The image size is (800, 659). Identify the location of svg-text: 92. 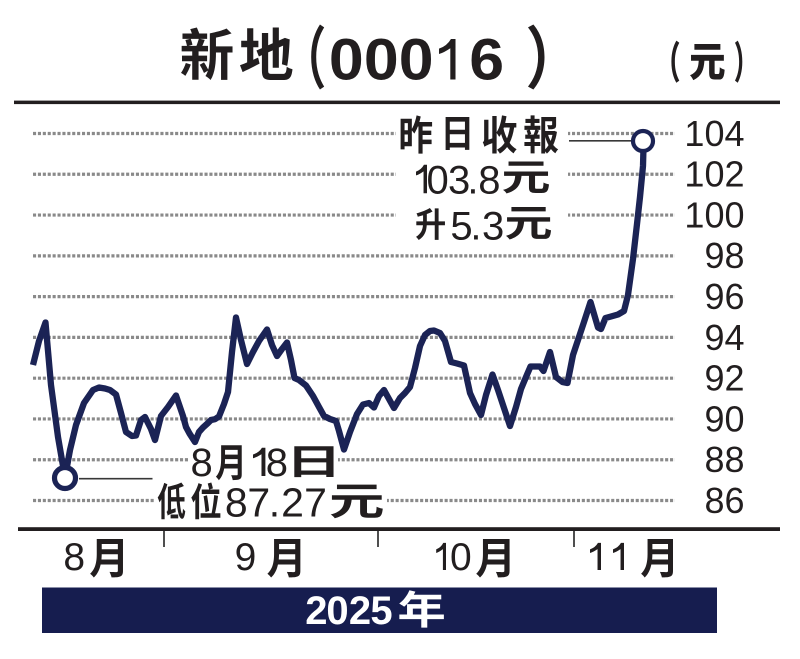
(724, 378).